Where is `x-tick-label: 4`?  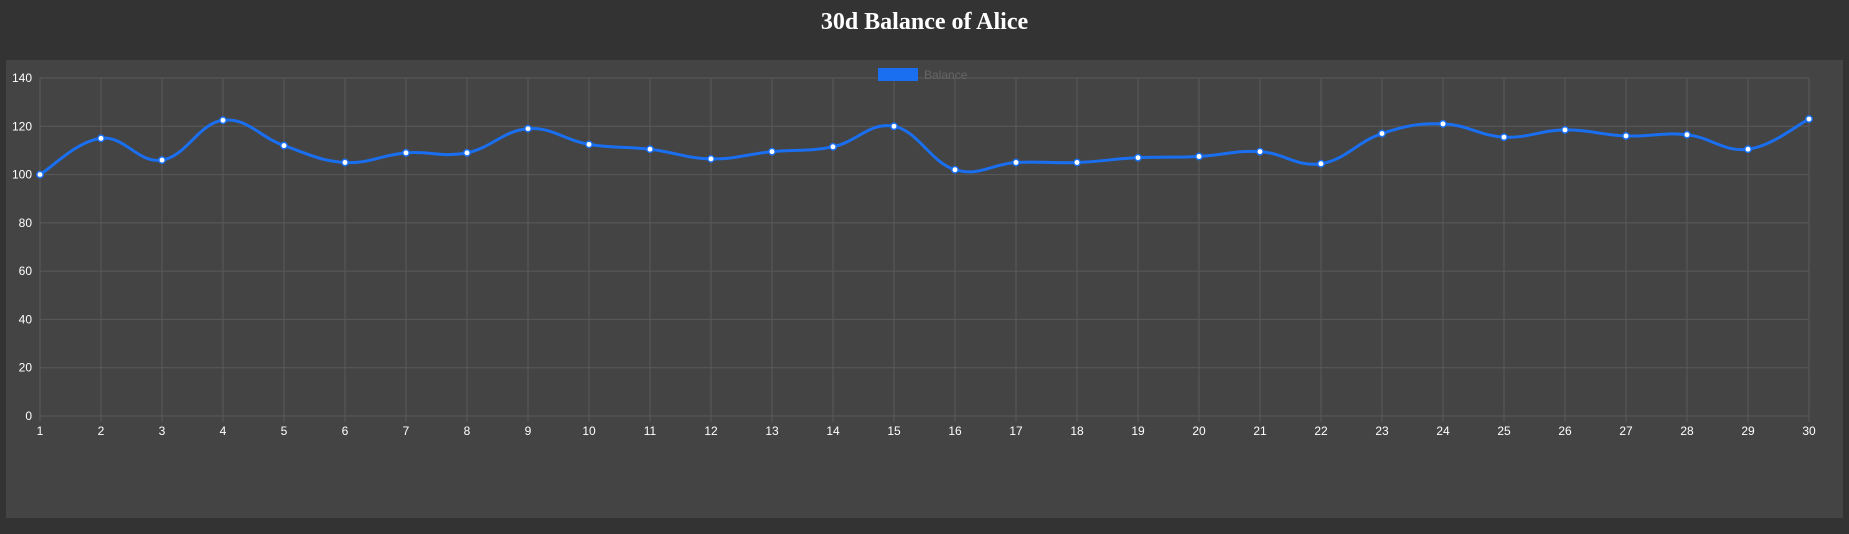 x-tick-label: 4 is located at coordinates (223, 431).